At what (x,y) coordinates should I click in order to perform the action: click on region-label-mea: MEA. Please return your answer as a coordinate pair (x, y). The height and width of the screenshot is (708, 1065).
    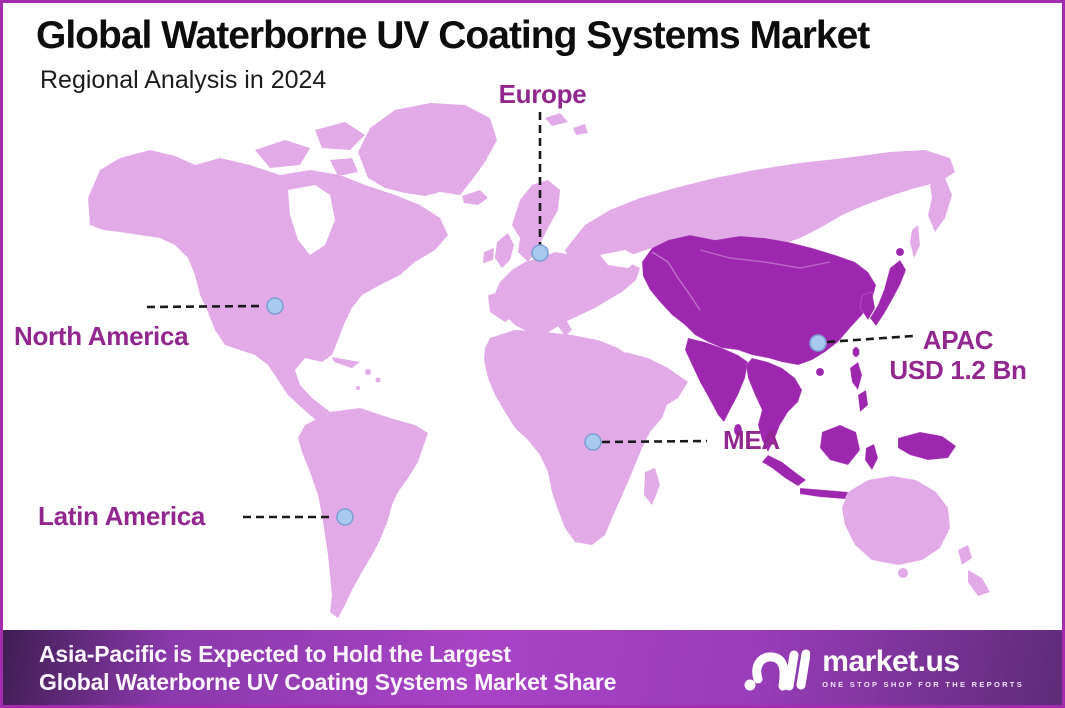
    Looking at the image, I should click on (751, 440).